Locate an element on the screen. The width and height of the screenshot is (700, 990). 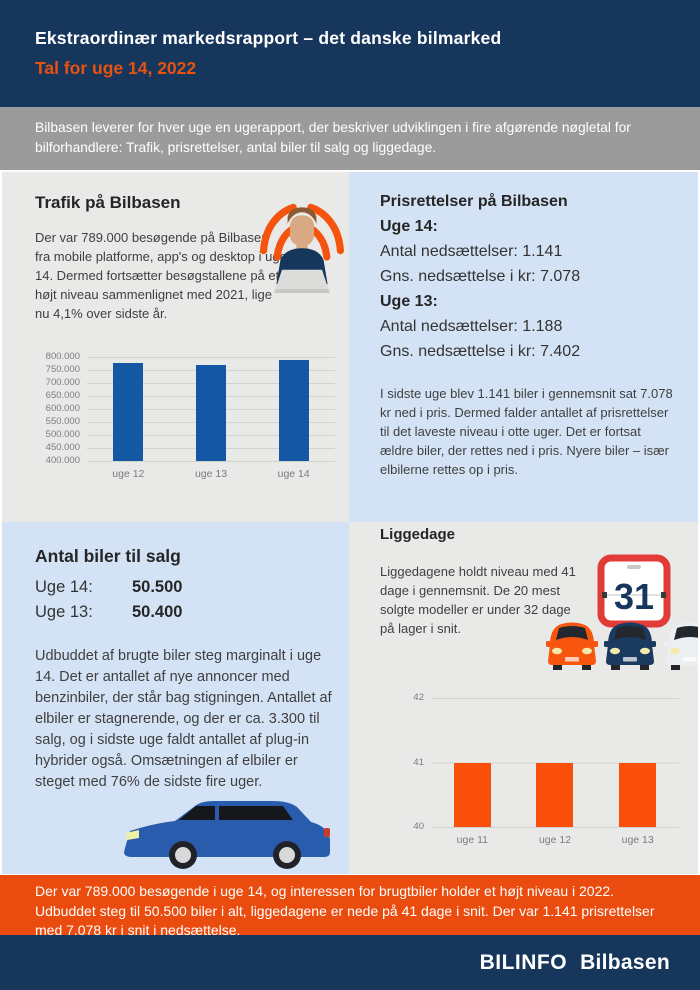
week14-count: Antal nedsættelser: 1.141 is located at coordinates (471, 251).